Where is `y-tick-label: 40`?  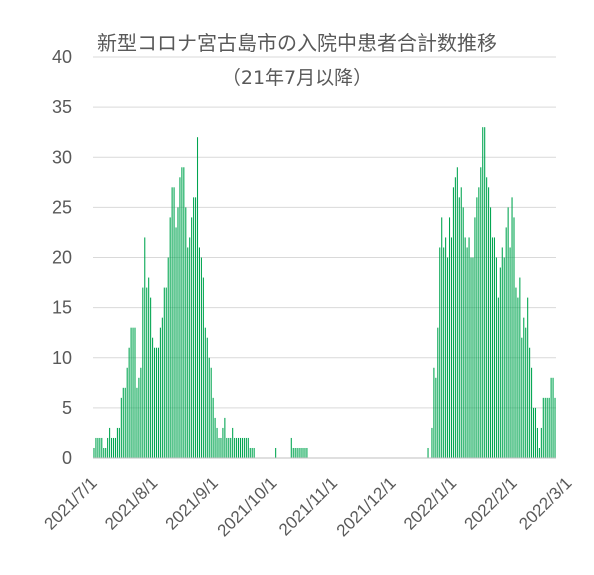
y-tick-label: 40 is located at coordinates (62, 57).